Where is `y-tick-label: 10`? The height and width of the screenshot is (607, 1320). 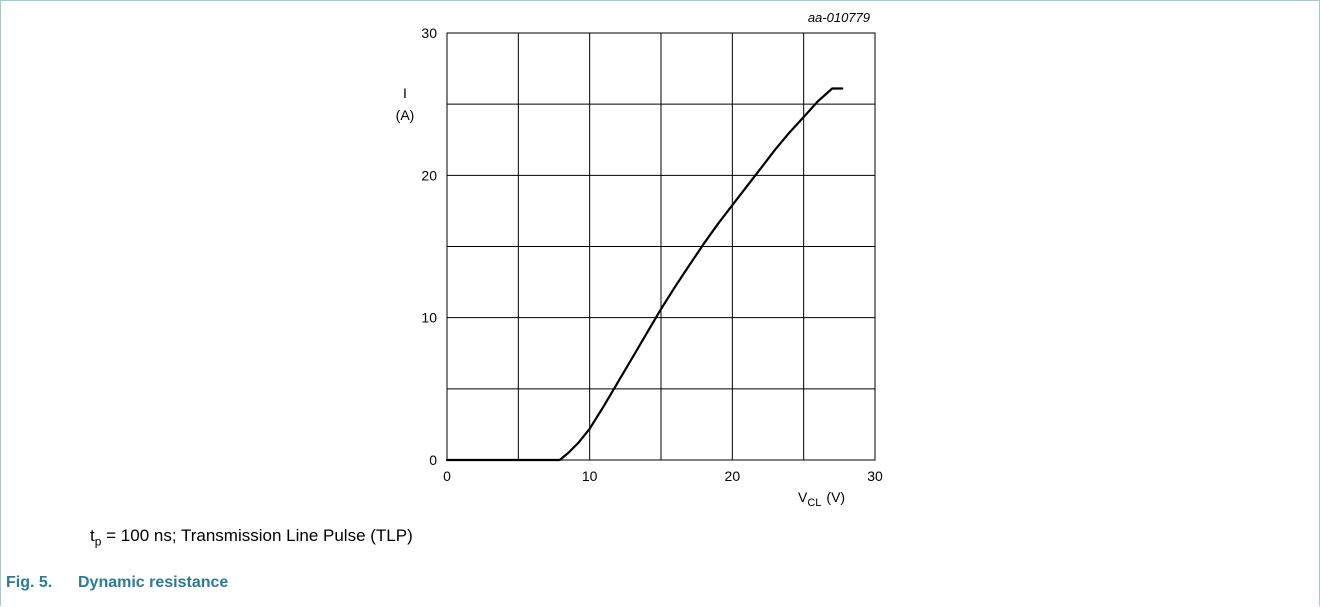 y-tick-label: 10 is located at coordinates (429, 318).